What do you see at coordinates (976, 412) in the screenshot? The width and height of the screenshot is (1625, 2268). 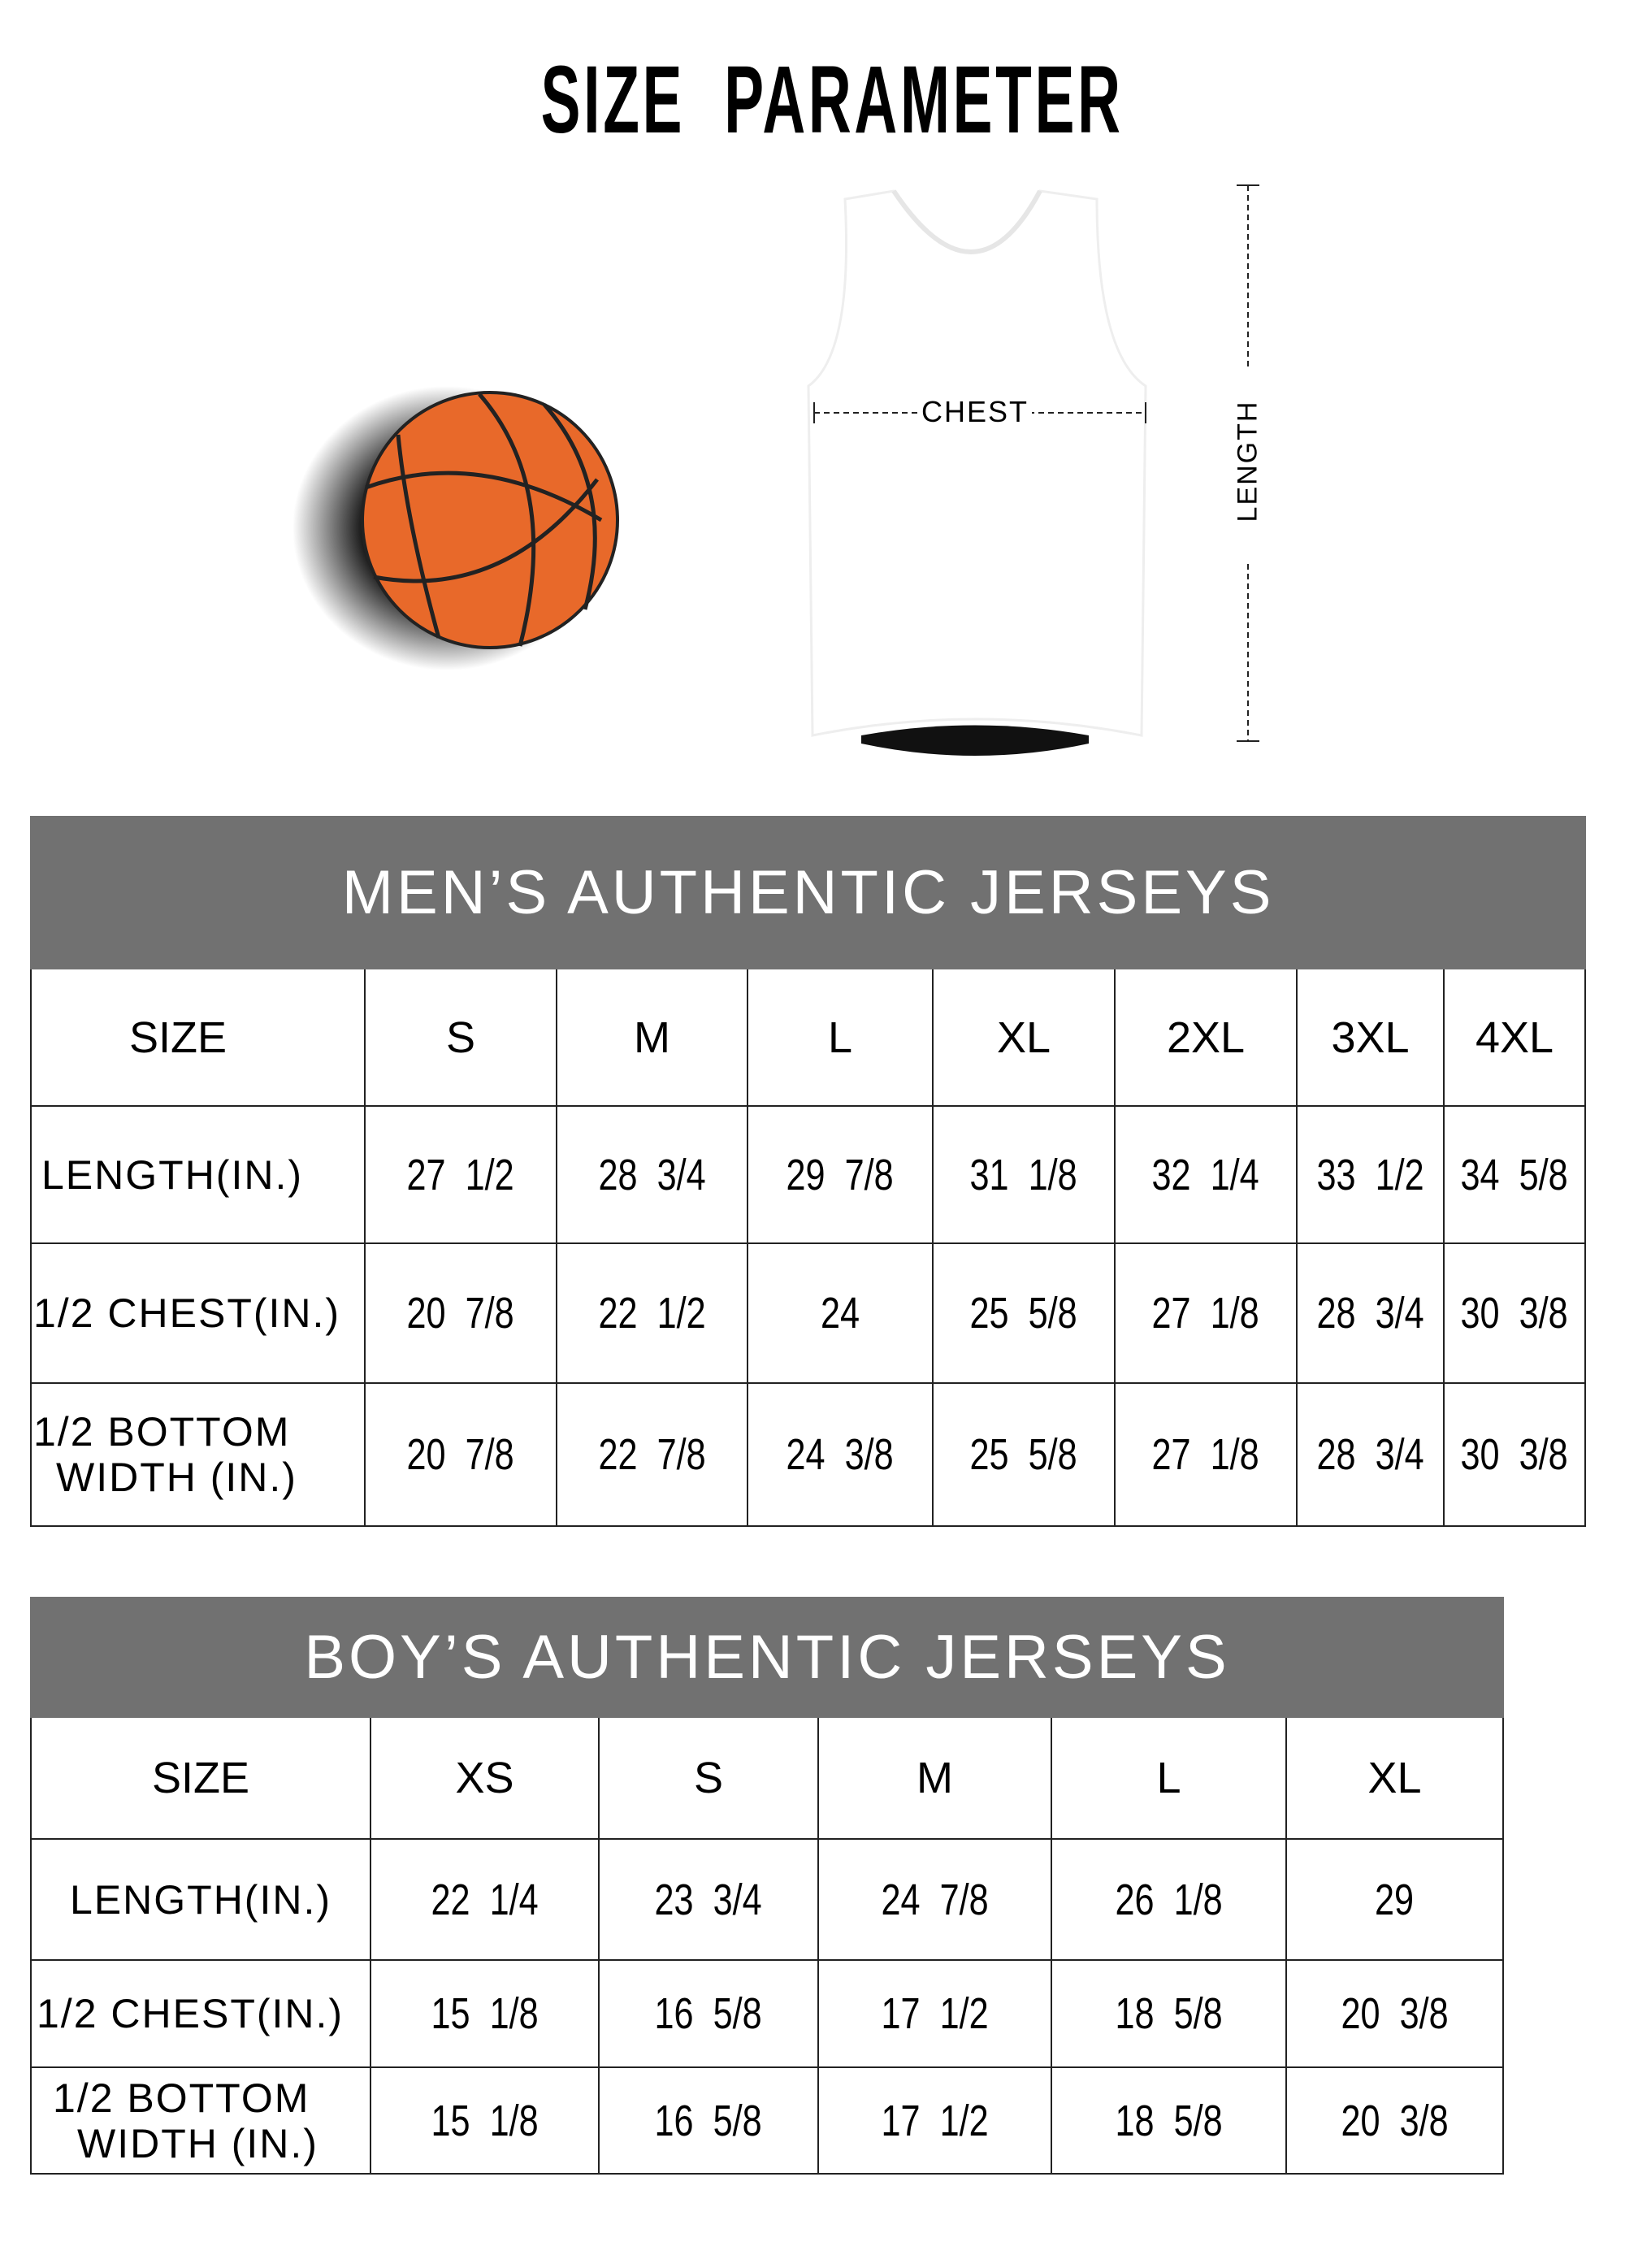 I see `chest-label: CHEST` at bounding box center [976, 412].